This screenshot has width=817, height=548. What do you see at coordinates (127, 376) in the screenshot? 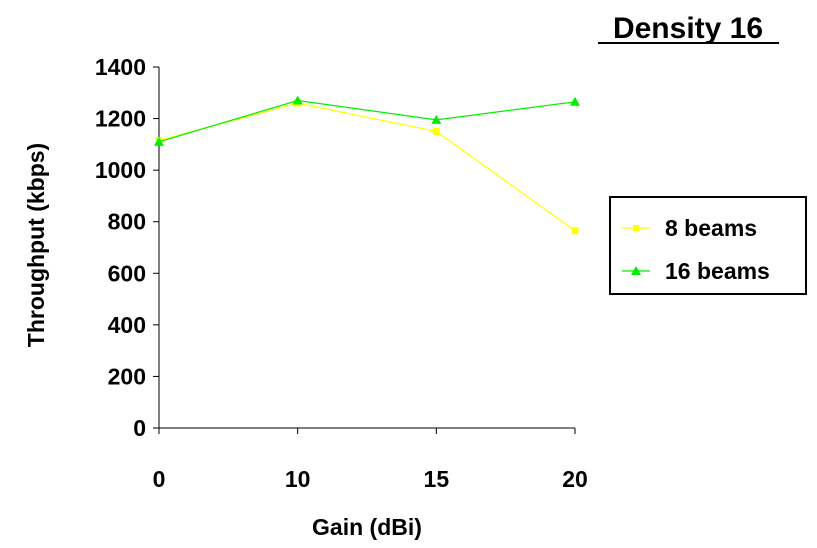
I see `y-tick-label: 200` at bounding box center [127, 376].